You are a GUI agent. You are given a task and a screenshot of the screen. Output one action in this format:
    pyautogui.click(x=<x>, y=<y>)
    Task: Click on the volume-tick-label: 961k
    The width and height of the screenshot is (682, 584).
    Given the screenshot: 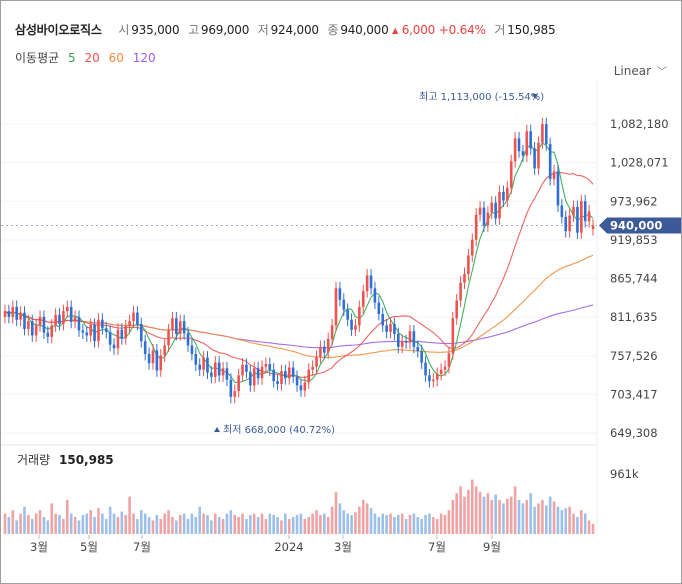 What is the action you would take?
    pyautogui.click(x=624, y=474)
    